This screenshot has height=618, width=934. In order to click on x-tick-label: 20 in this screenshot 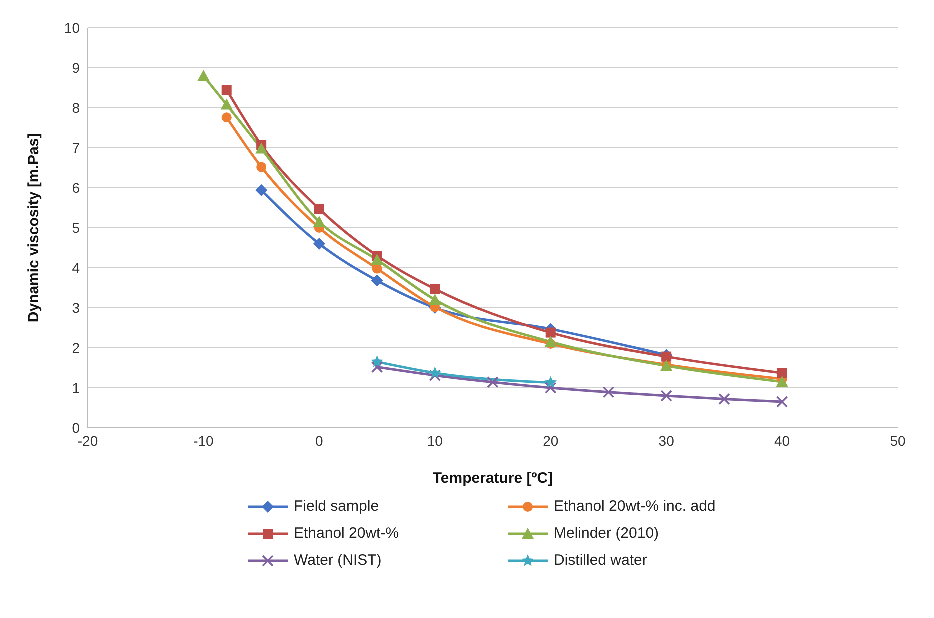, I will do `click(551, 440)`.